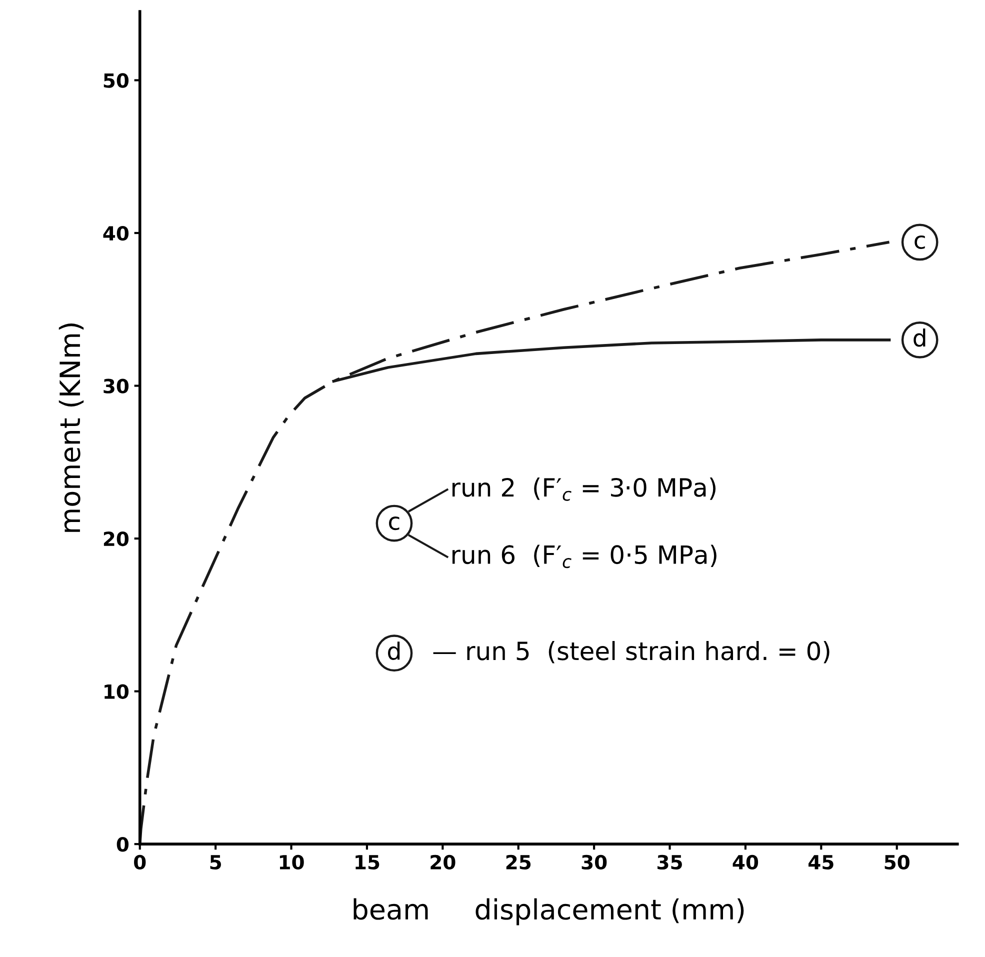  I want to click on y-tick-label: 10, so click(116, 691).